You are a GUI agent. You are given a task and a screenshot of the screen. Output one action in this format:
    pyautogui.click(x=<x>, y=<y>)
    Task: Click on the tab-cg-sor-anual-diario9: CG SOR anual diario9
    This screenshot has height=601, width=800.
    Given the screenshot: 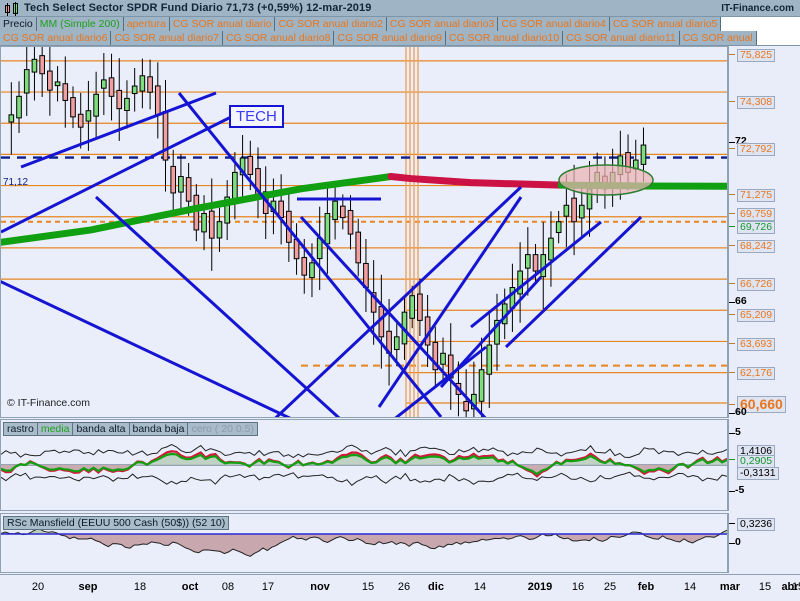 What is the action you would take?
    pyautogui.click(x=390, y=38)
    